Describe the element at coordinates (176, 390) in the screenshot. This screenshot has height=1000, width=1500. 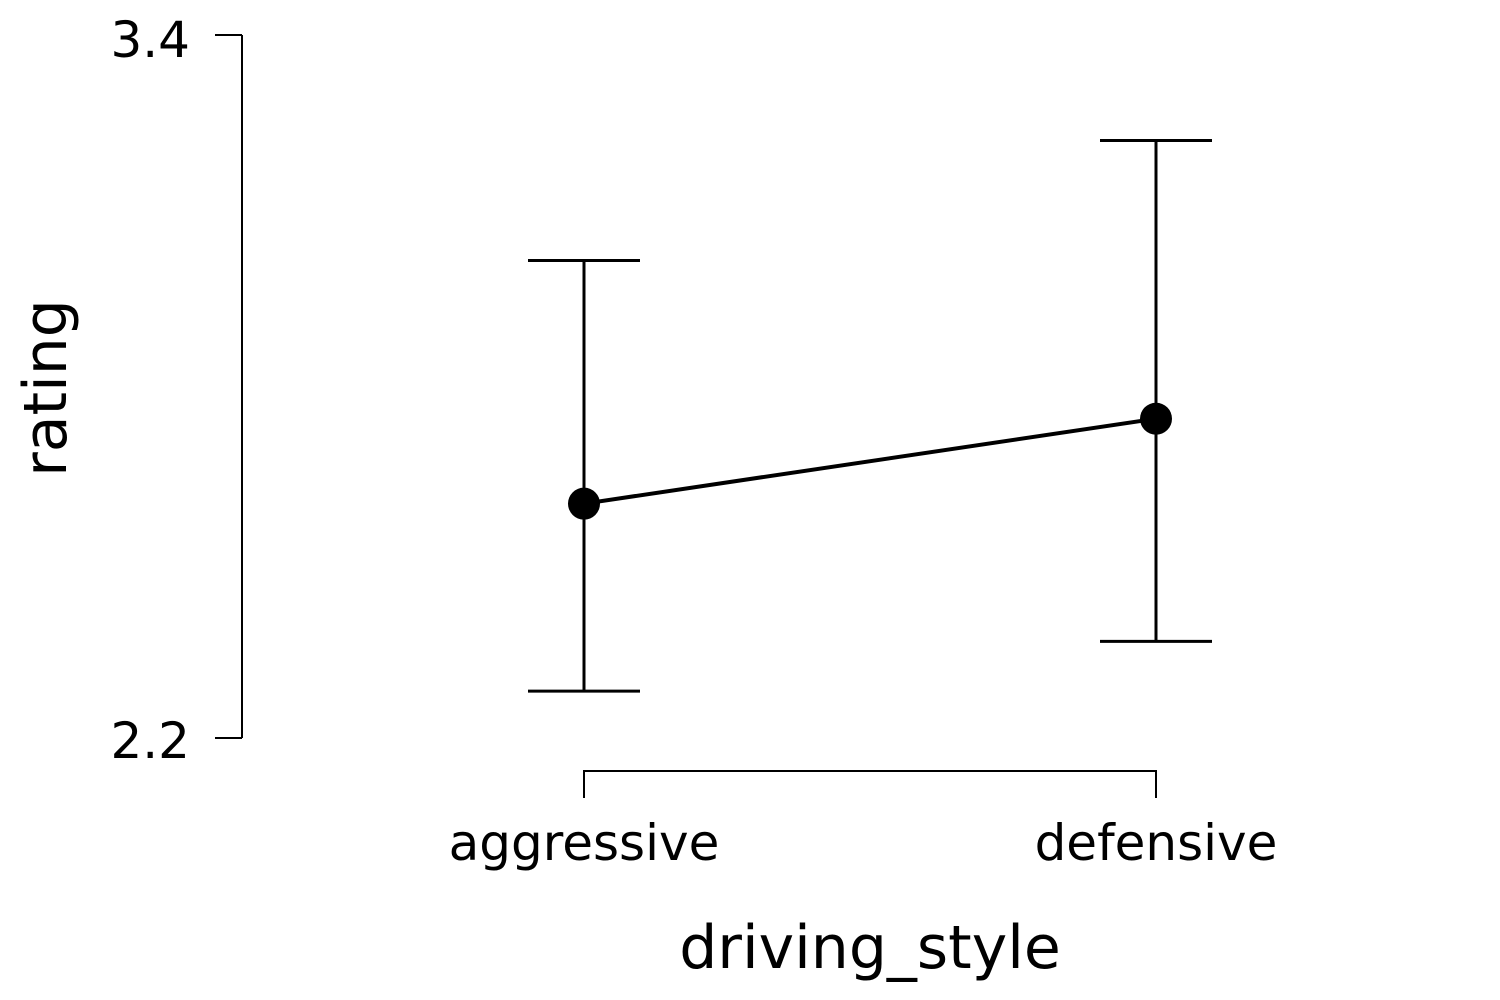
I see `y-axis: 3.4 2.2` at that location.